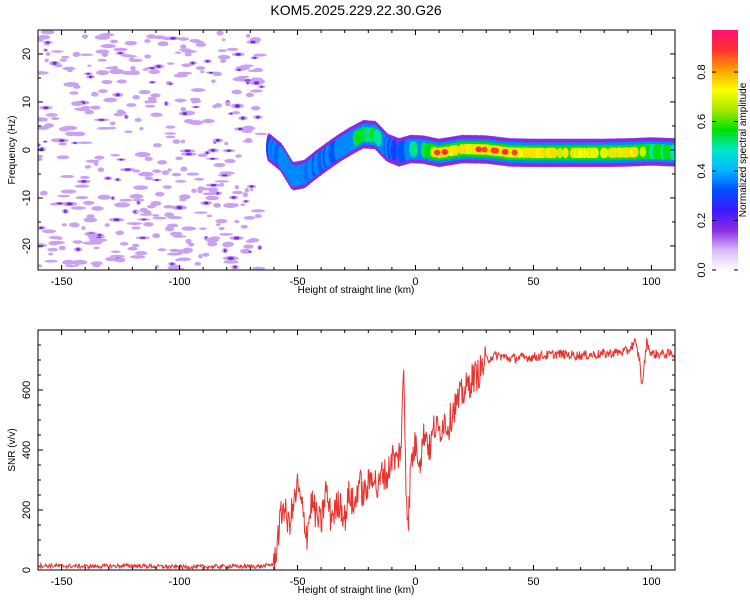  What do you see at coordinates (12, 150) in the screenshot?
I see `spectrogram-y-axis-label: Frequency (Hz)` at bounding box center [12, 150].